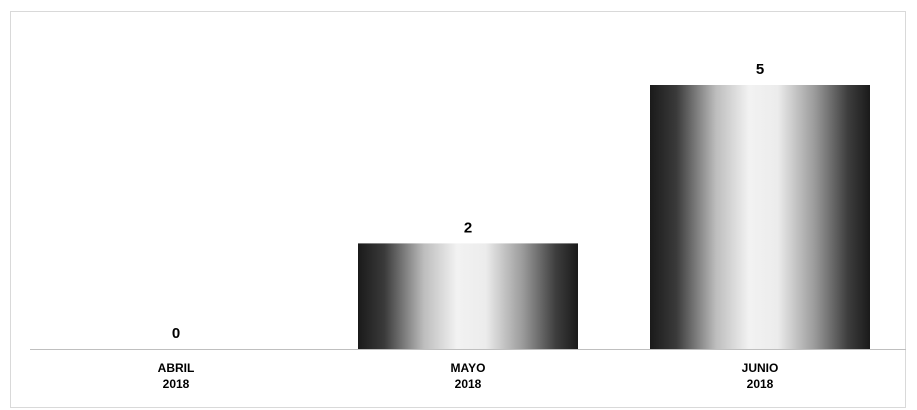 The image size is (917, 410). Describe the element at coordinates (760, 69) in the screenshot. I see `data-label-junio: 5` at that location.